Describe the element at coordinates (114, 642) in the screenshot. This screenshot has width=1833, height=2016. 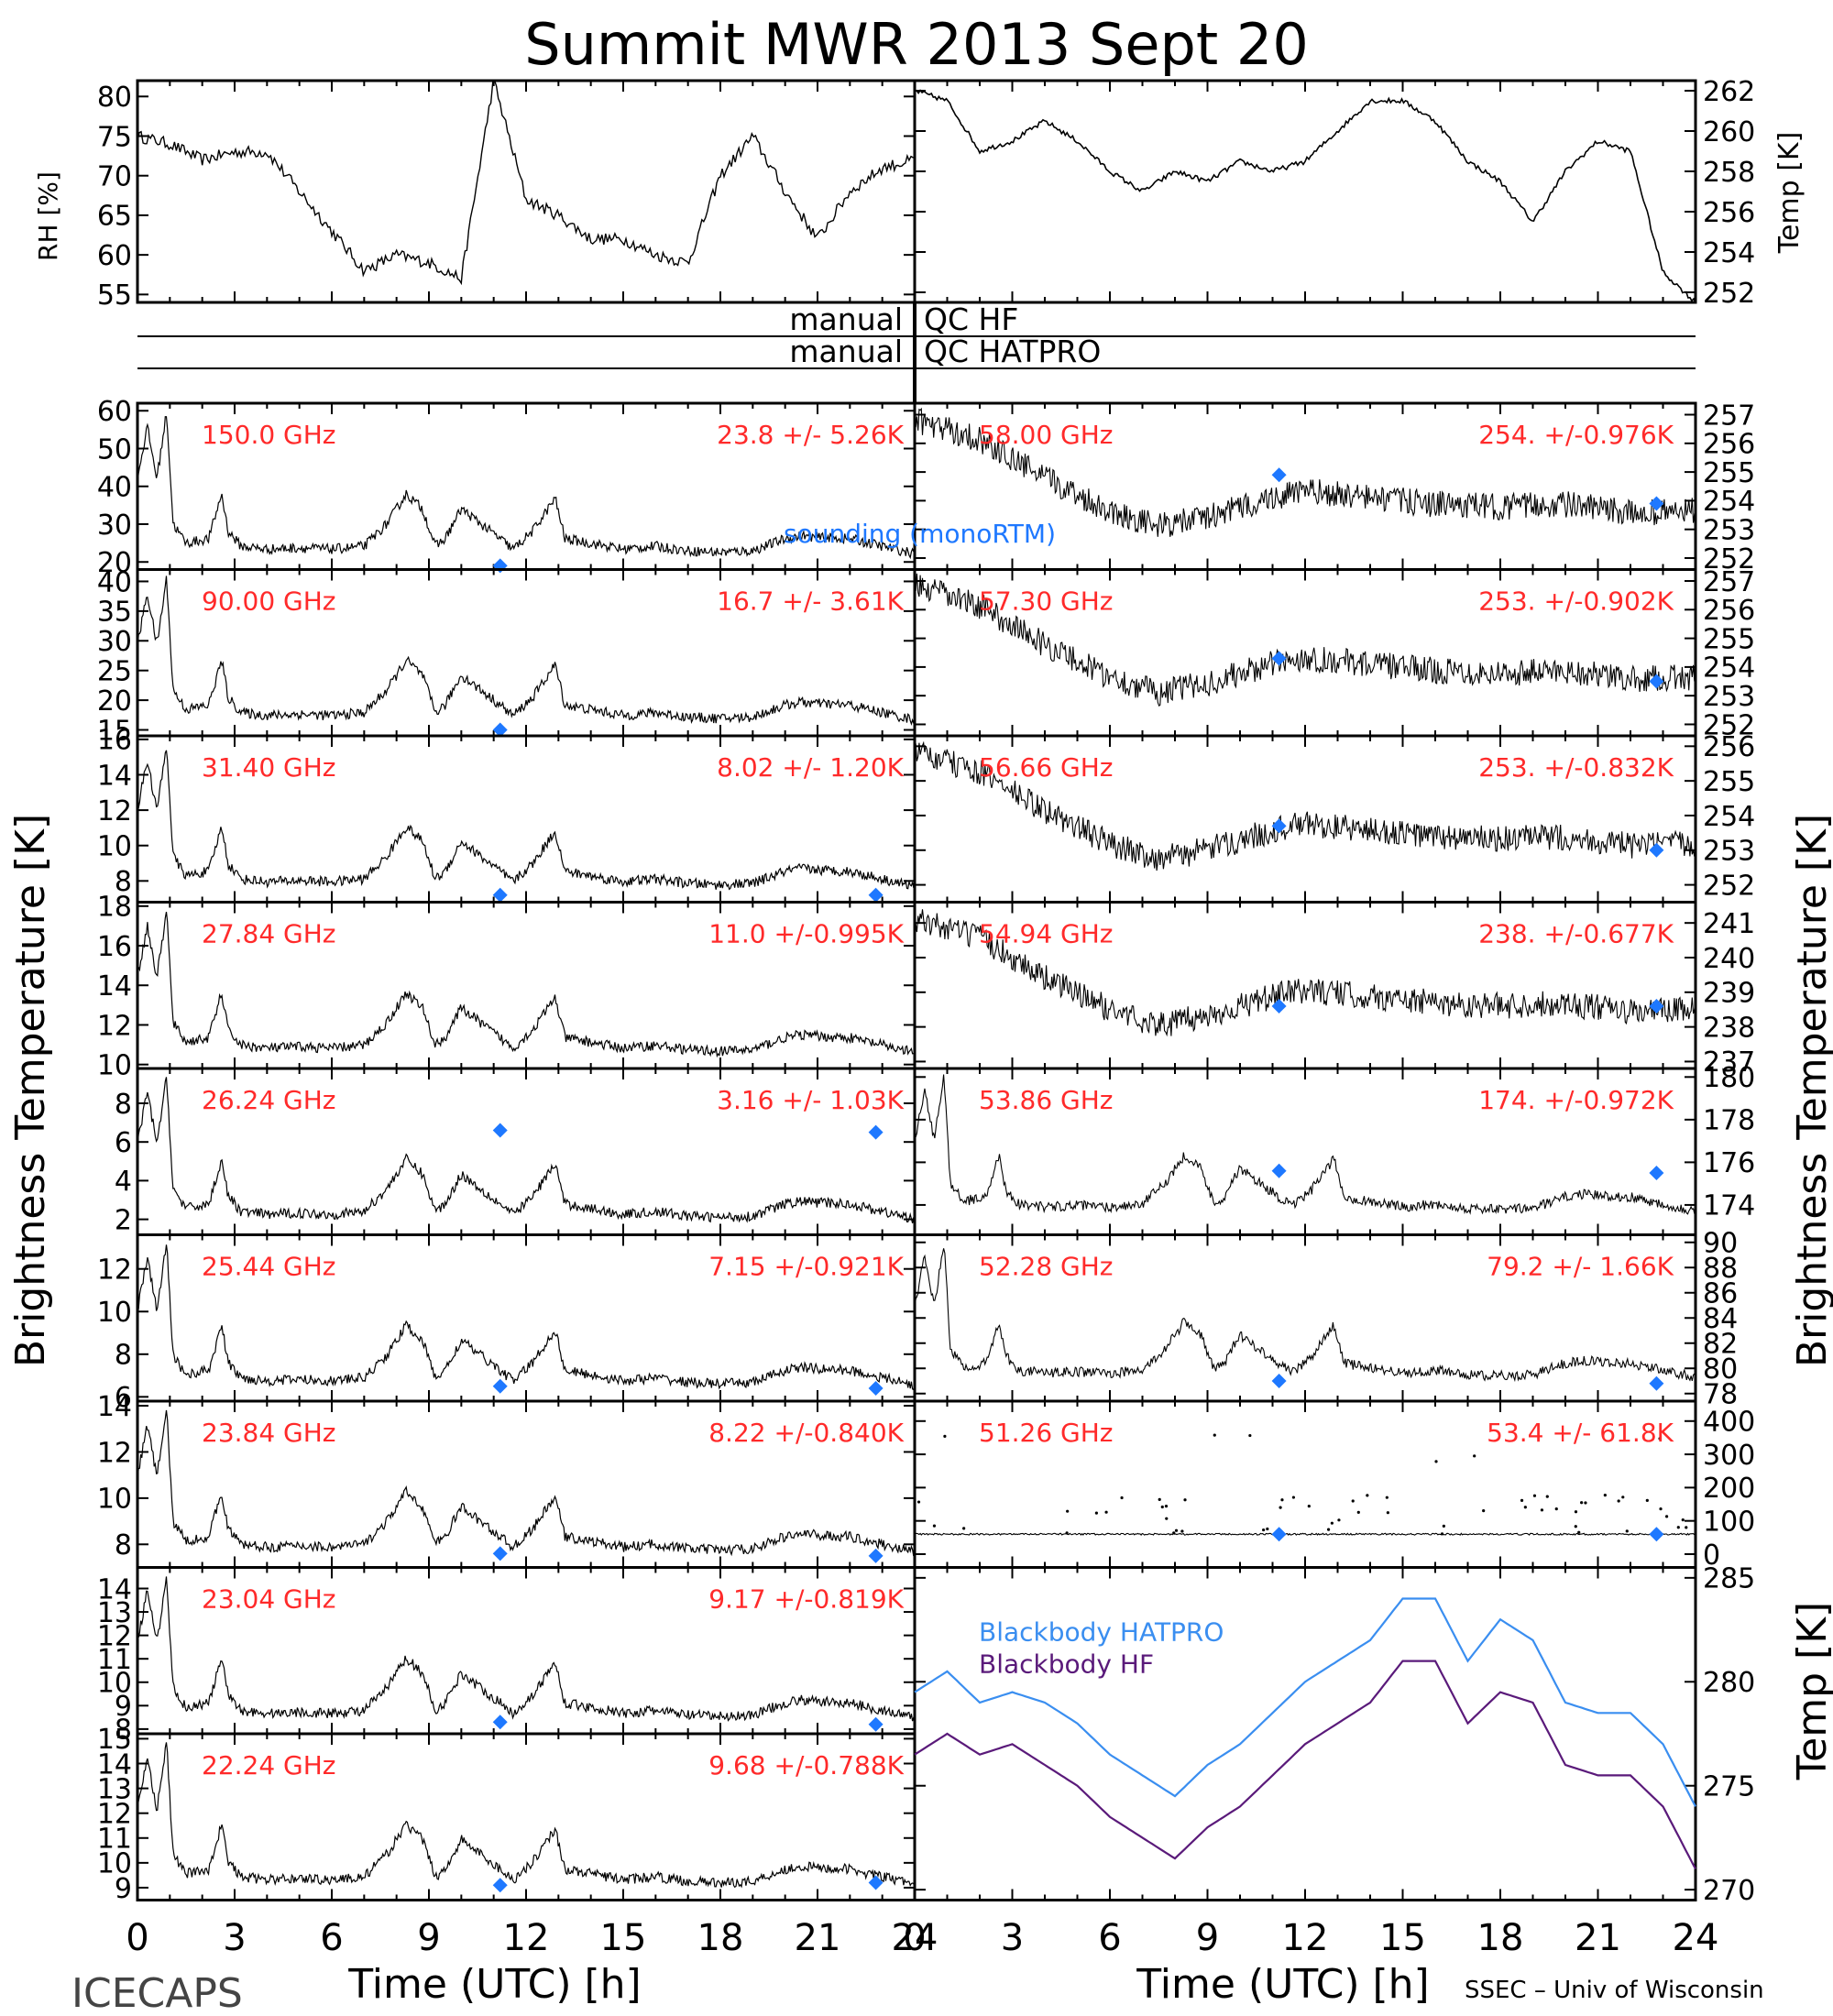
I see `y-tick-label: 30` at that location.